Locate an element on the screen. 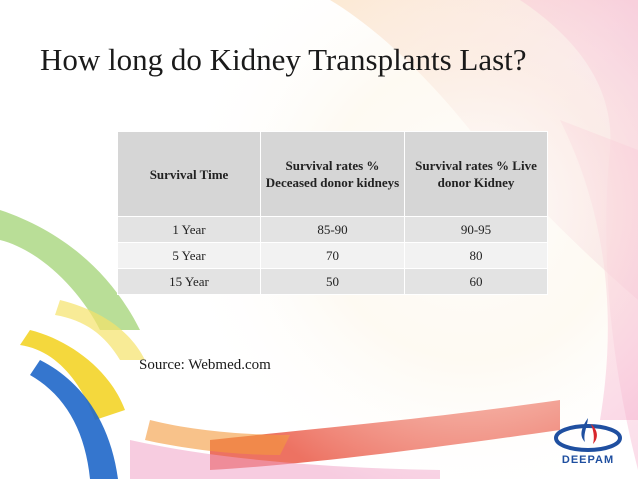 Image resolution: width=638 pixels, height=479 pixels. cell-deceased-rate: 70 is located at coordinates (332, 255).